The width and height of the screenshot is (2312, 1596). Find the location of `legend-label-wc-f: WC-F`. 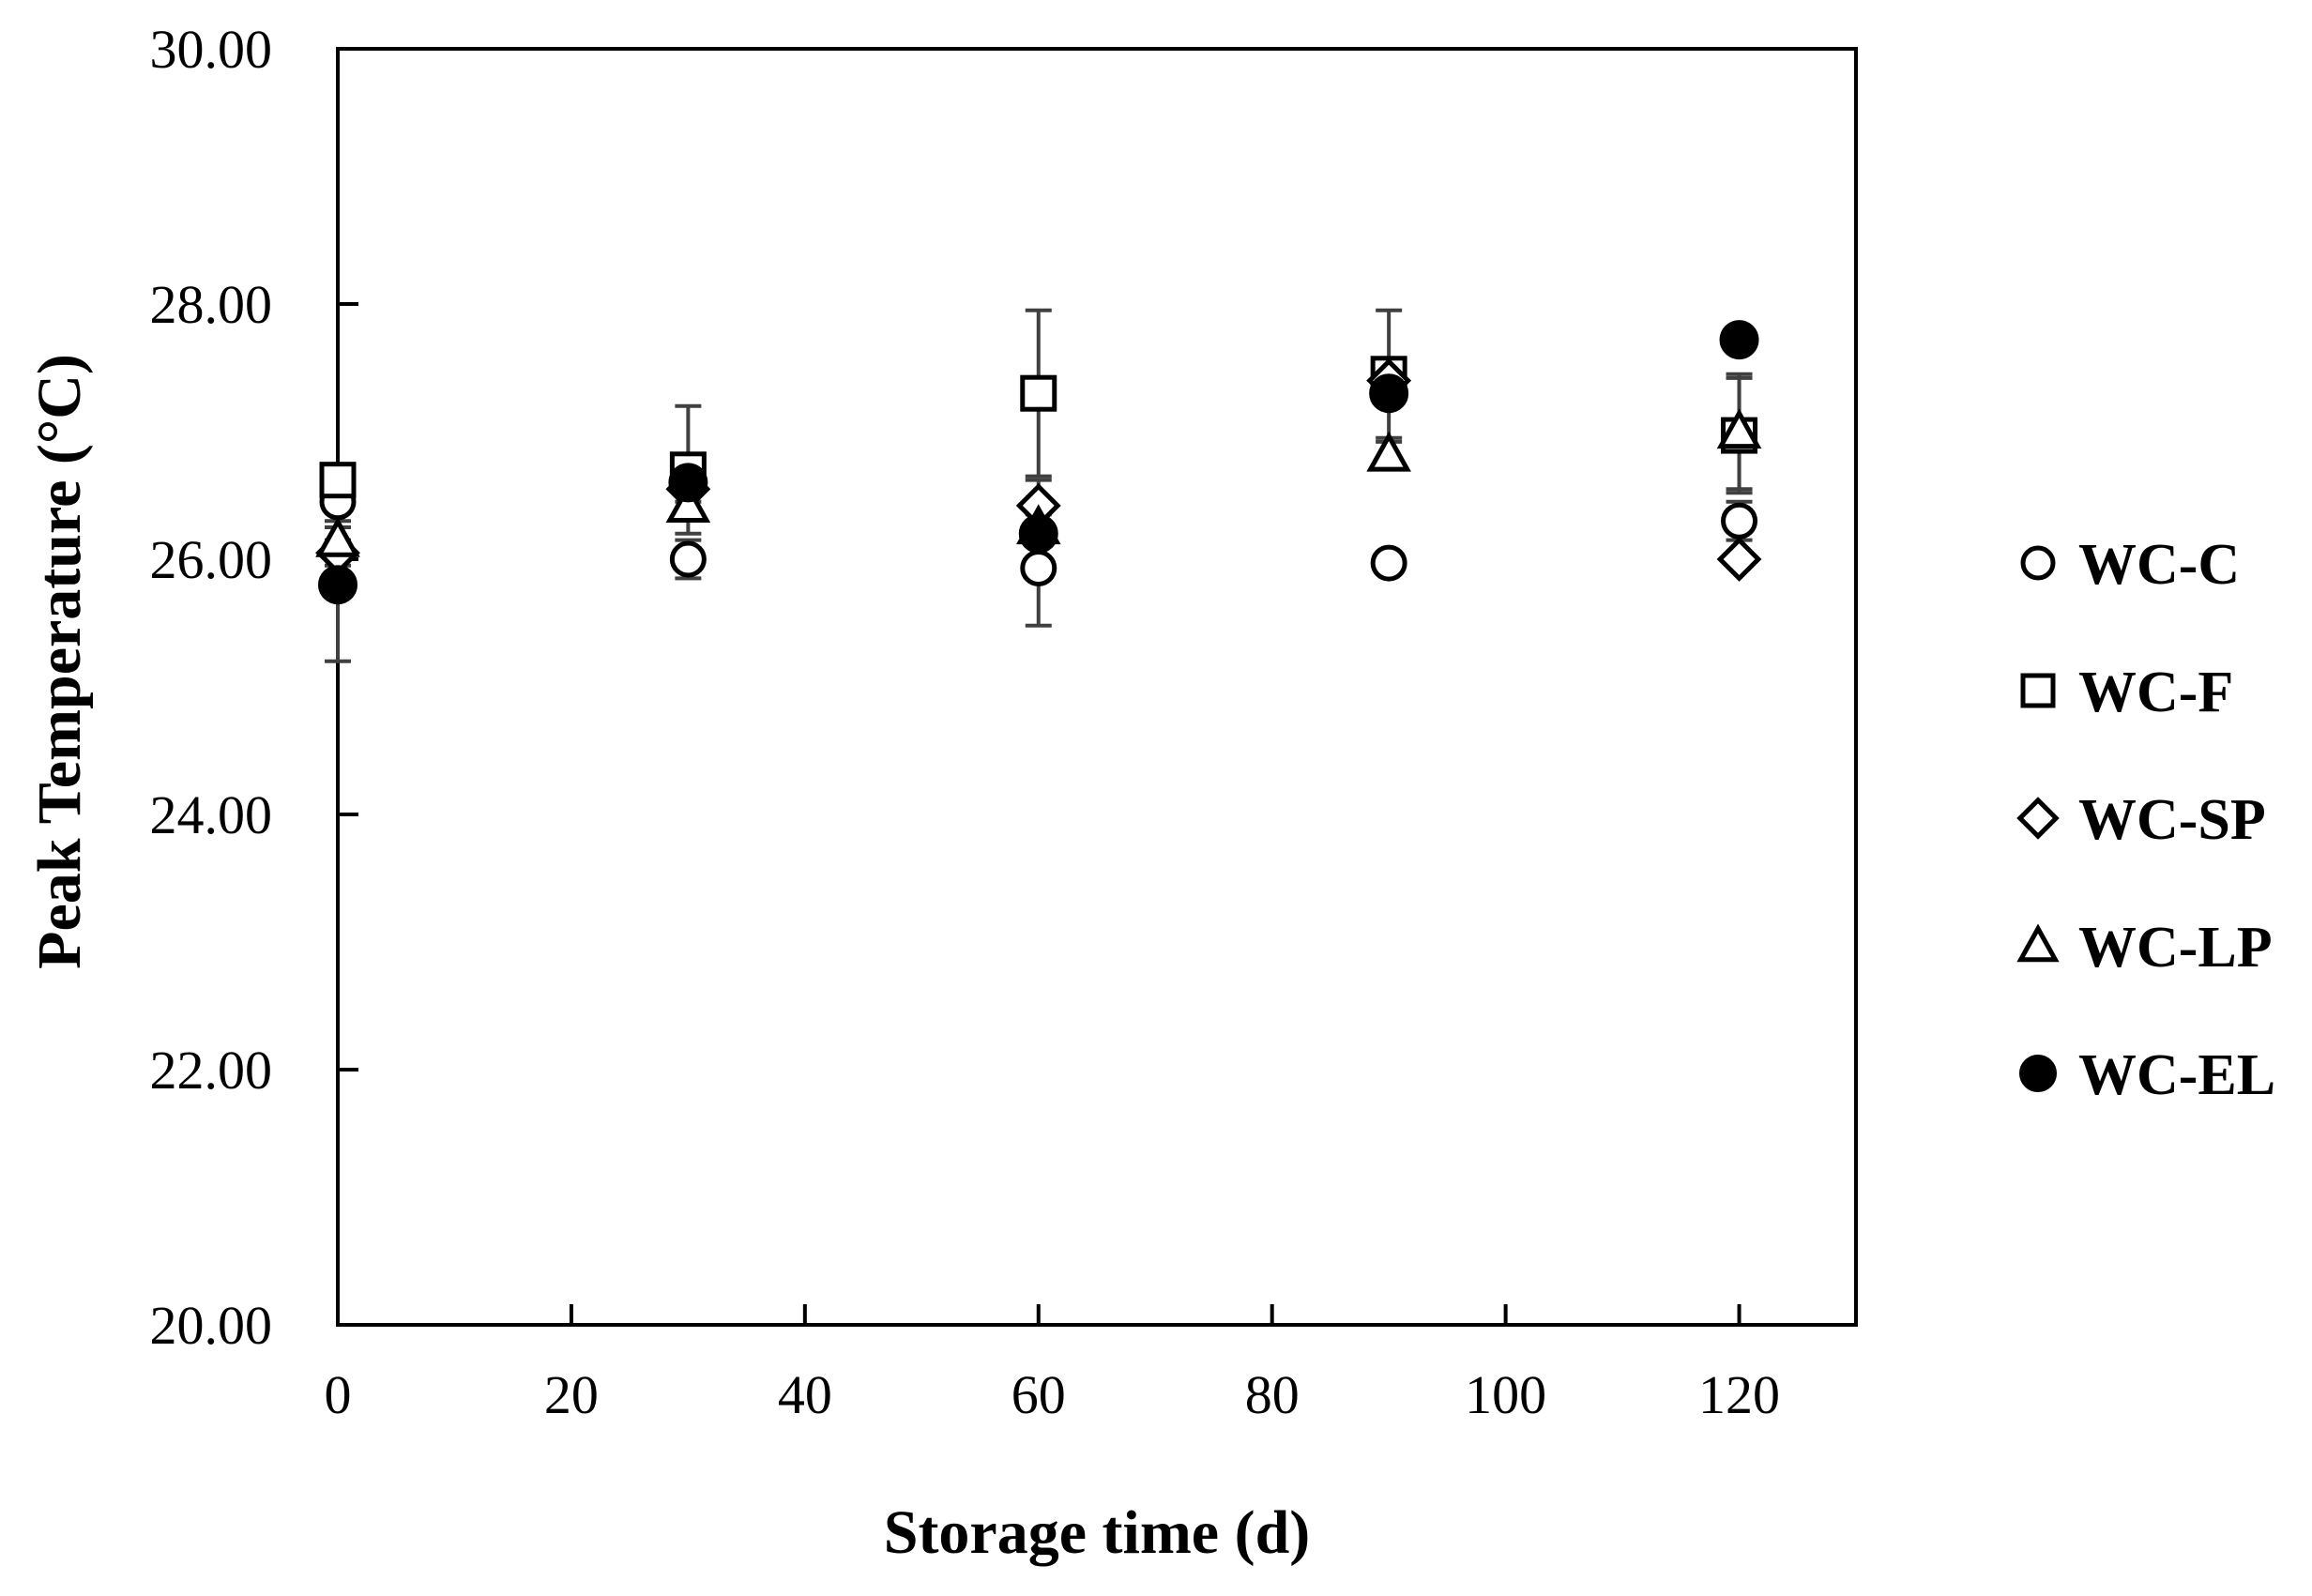

legend-label-wc-f: WC-F is located at coordinates (2155, 692).